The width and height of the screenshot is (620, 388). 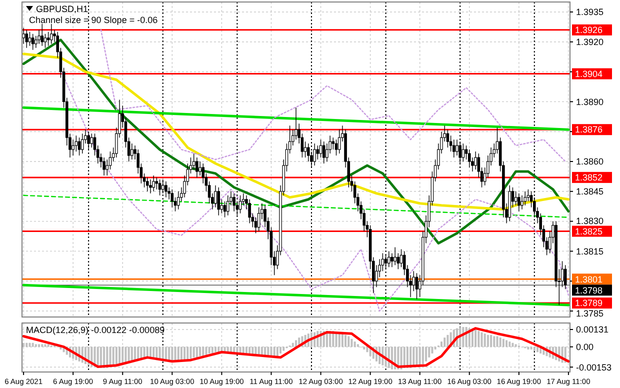 I want to click on y-tick-label: 1.3890, so click(x=590, y=101).